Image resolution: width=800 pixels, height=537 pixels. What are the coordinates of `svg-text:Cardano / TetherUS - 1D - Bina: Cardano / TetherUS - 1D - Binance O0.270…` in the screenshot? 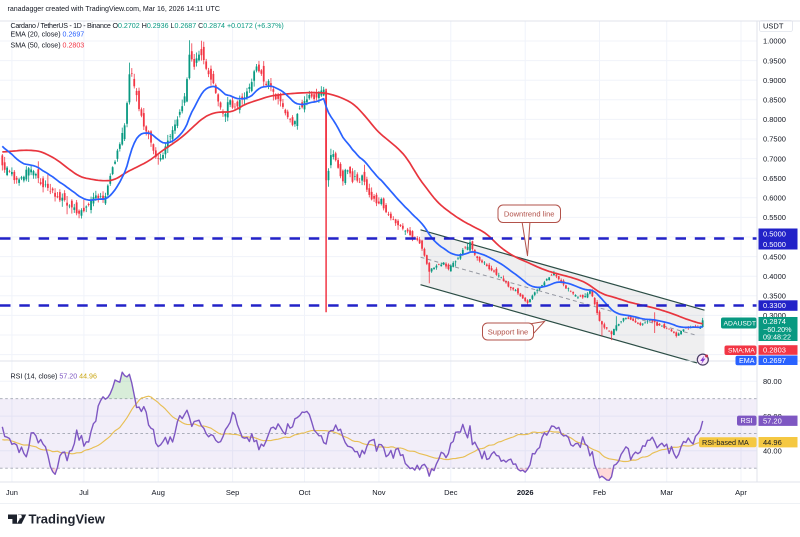 It's located at (147, 26).